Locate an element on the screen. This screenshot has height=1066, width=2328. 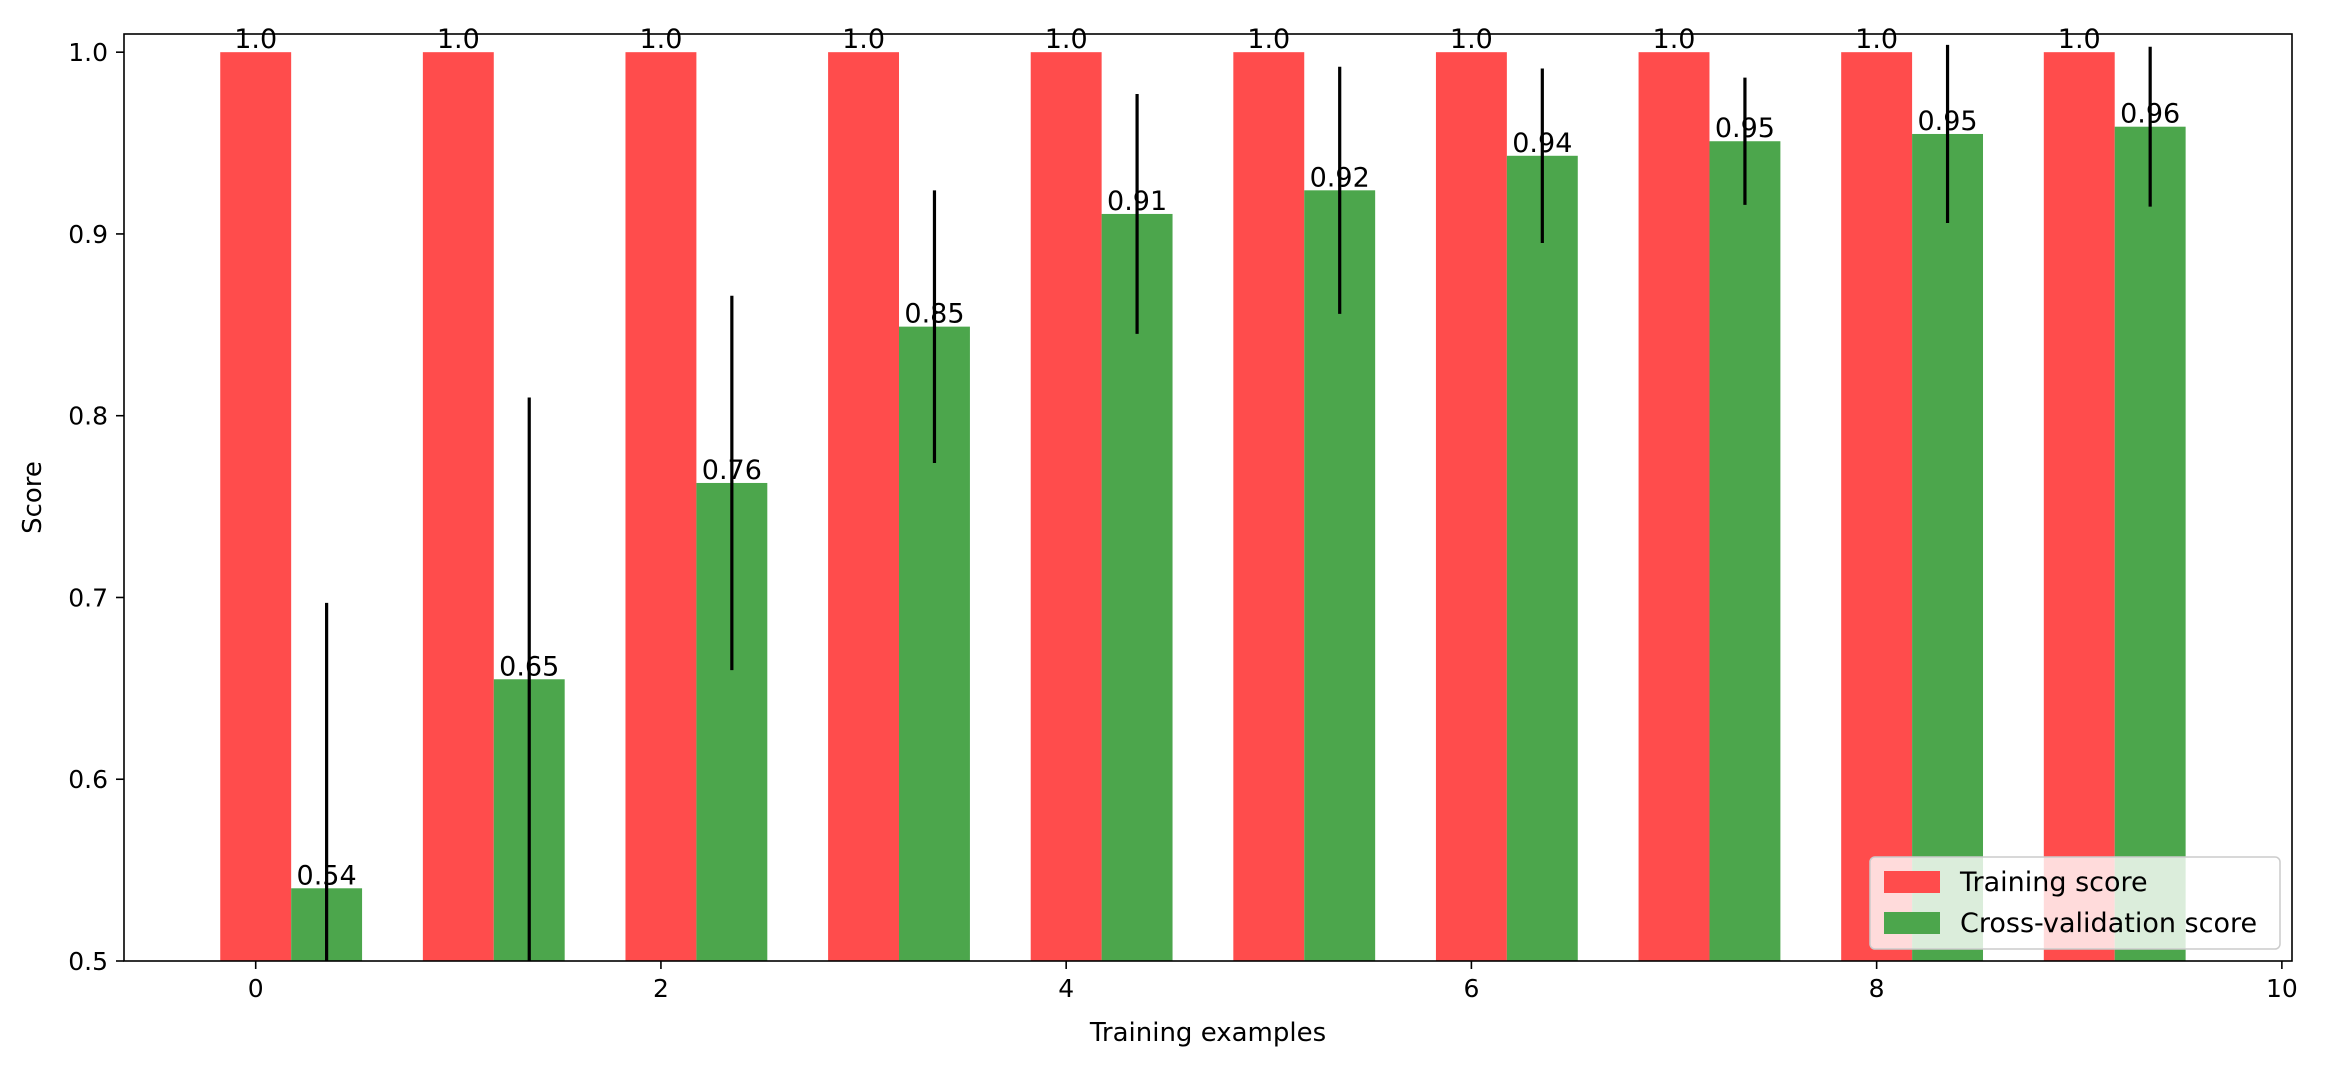
data-label-cross-validation-2: 0.76 is located at coordinates (732, 470).